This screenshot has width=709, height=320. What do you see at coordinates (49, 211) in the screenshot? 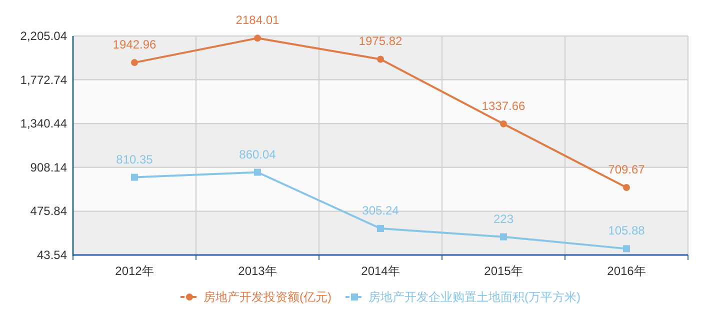
I see `y-tick-label: 475.84` at bounding box center [49, 211].